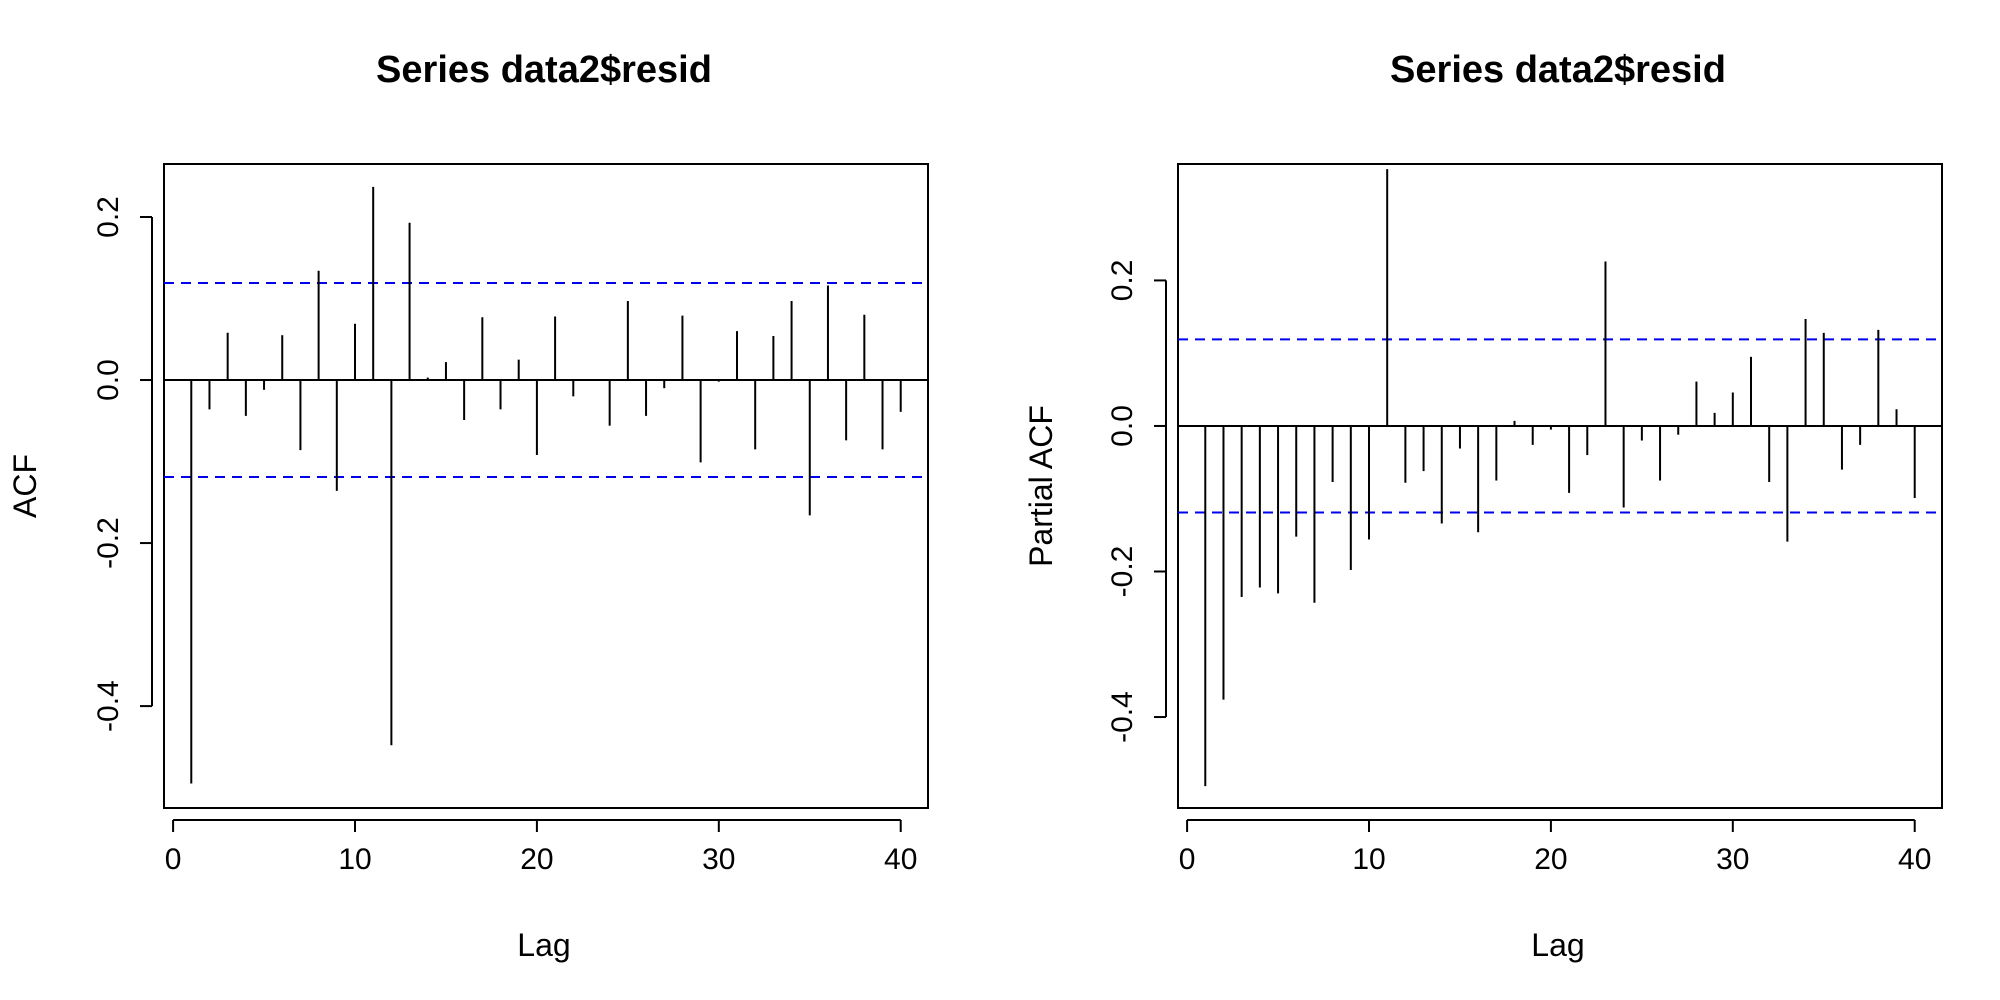 This screenshot has width=2000, height=1000. What do you see at coordinates (108, 706) in the screenshot?
I see `acf-y-tick-label: -0.4` at bounding box center [108, 706].